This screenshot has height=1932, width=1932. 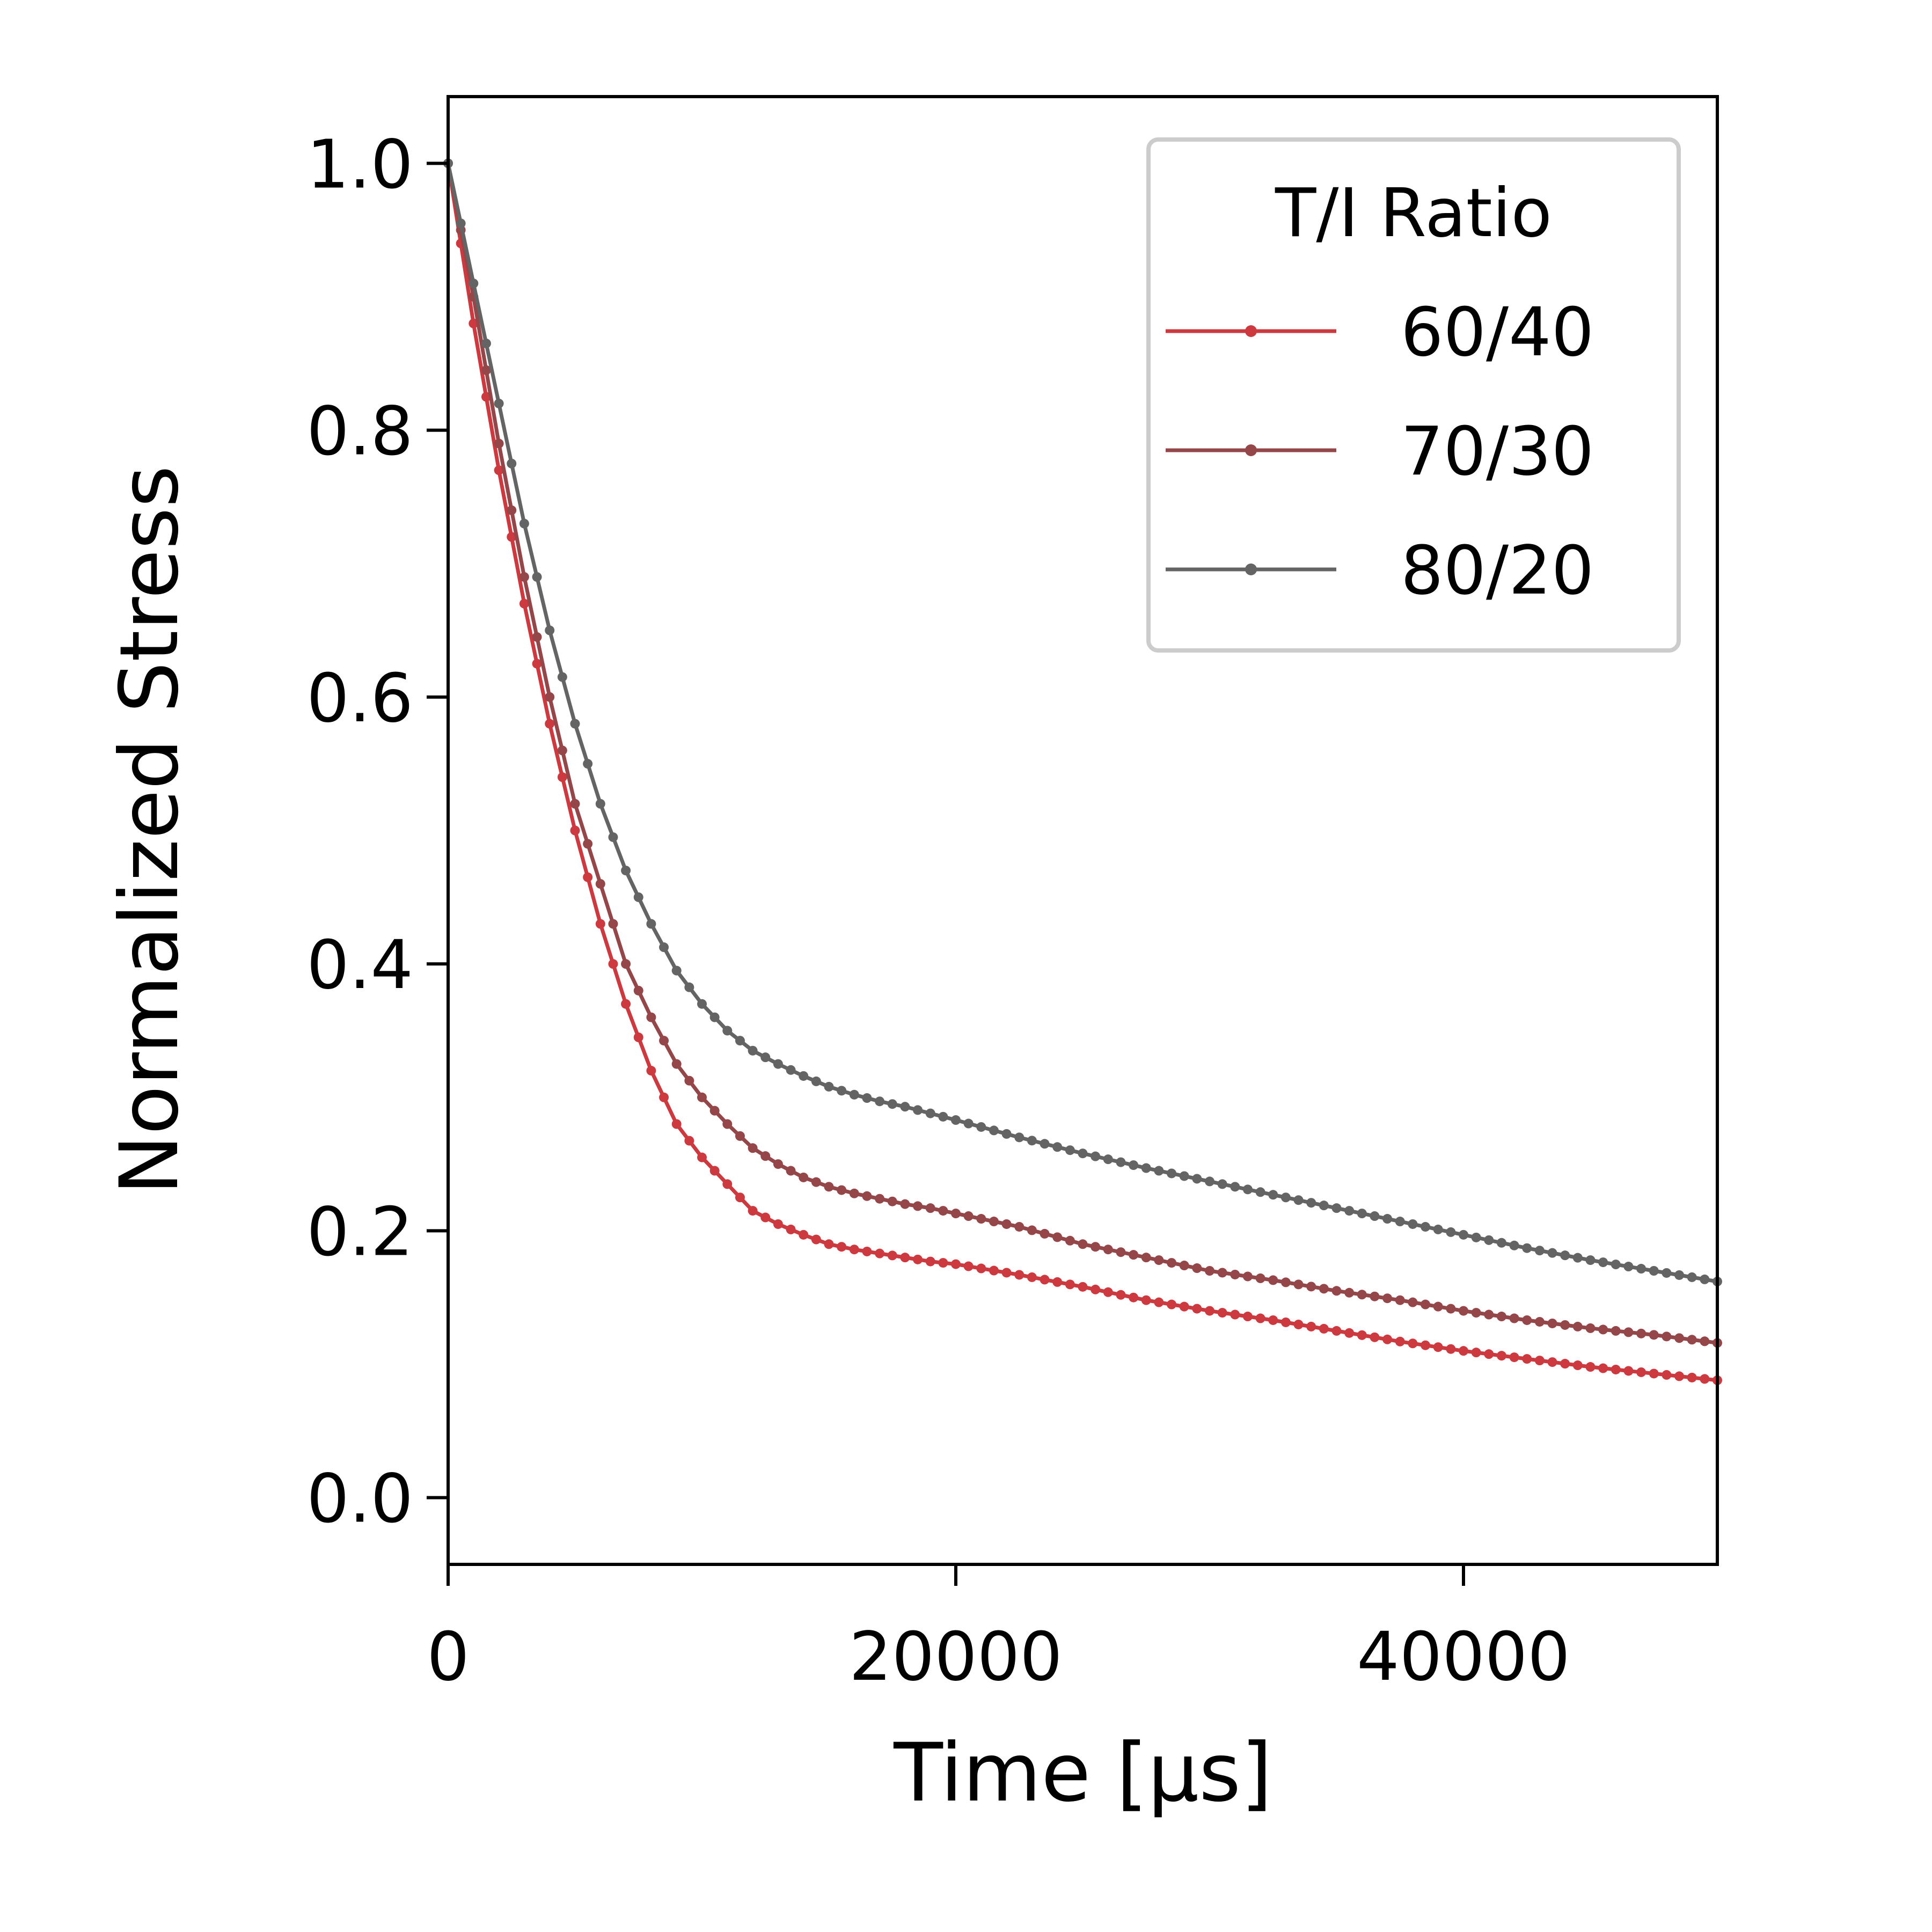 I want to click on legend-marker-swatch, so click(x=1251, y=569).